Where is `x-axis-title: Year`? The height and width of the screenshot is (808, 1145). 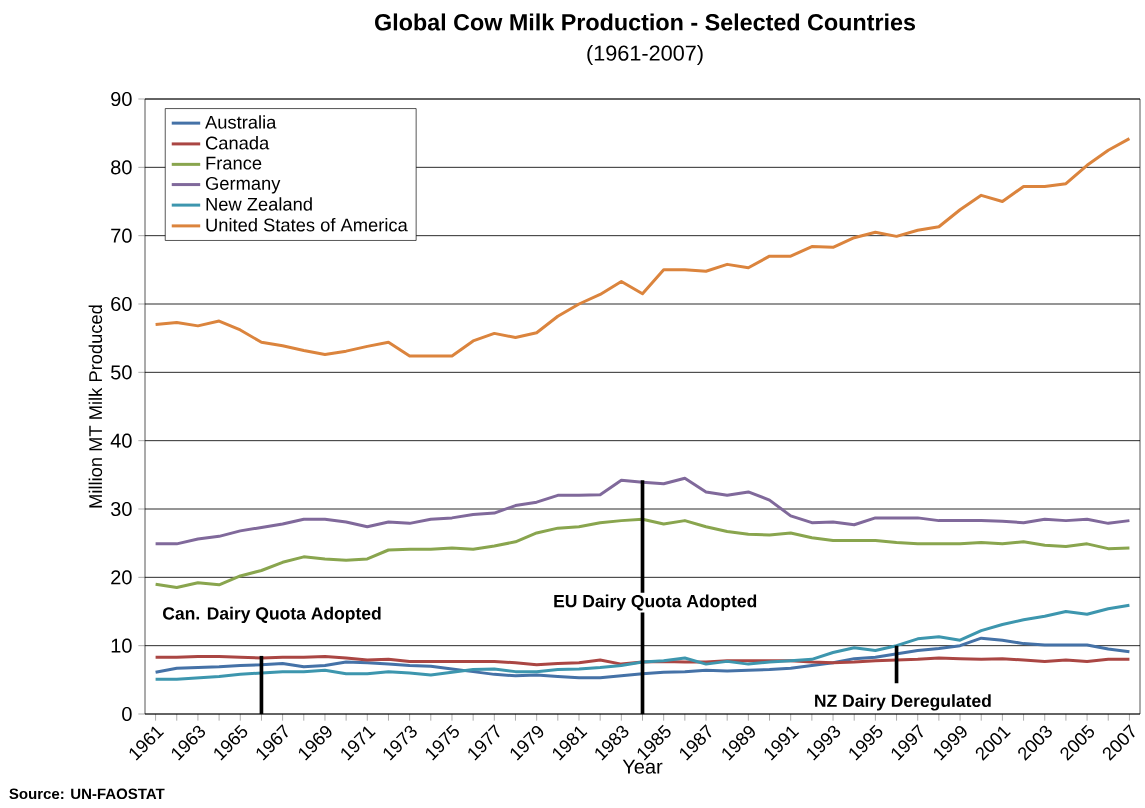
x-axis-title: Year is located at coordinates (642, 766).